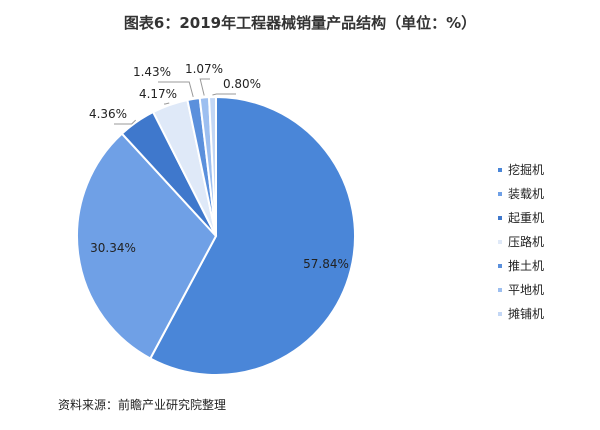  I want to click on legend-item-4: 压路机, so click(521, 242).